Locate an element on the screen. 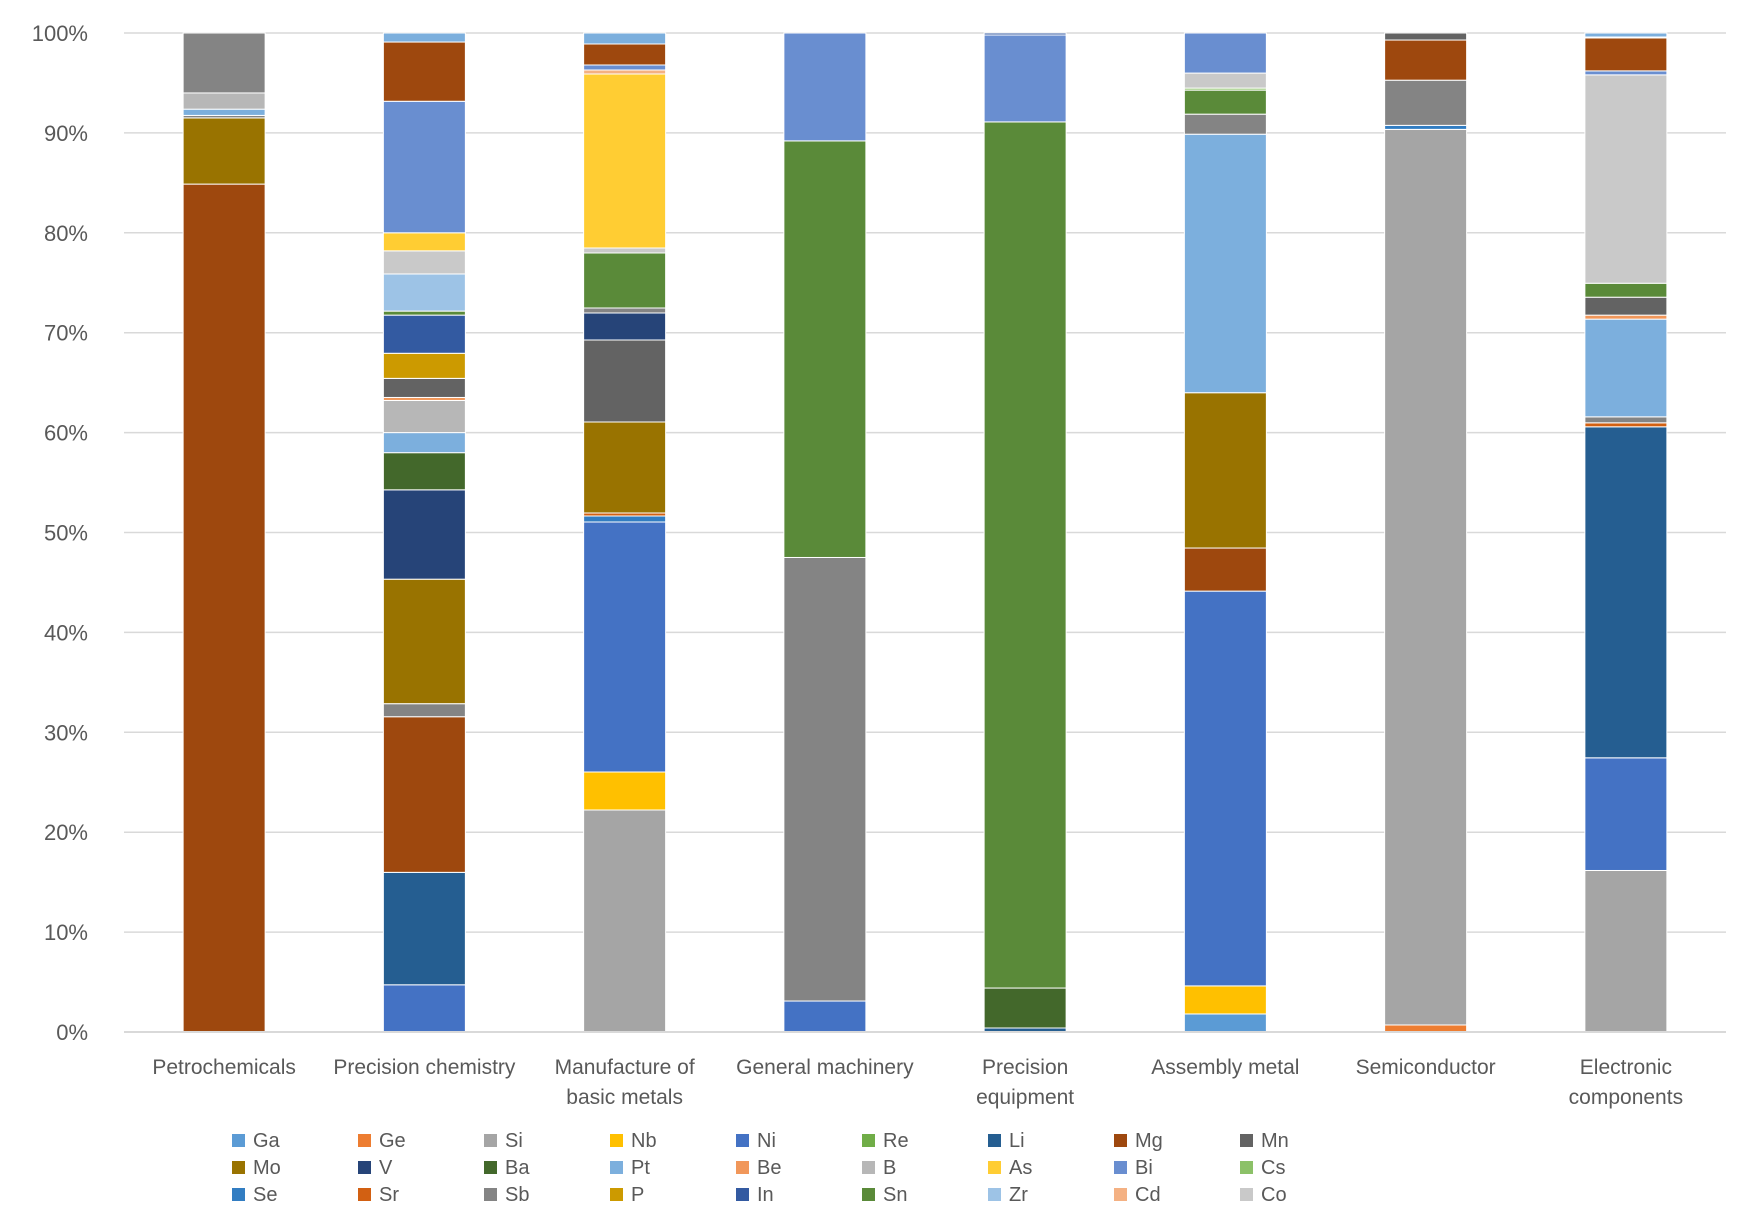 The width and height of the screenshot is (1744, 1220). legend-label: Mo is located at coordinates (267, 1168).